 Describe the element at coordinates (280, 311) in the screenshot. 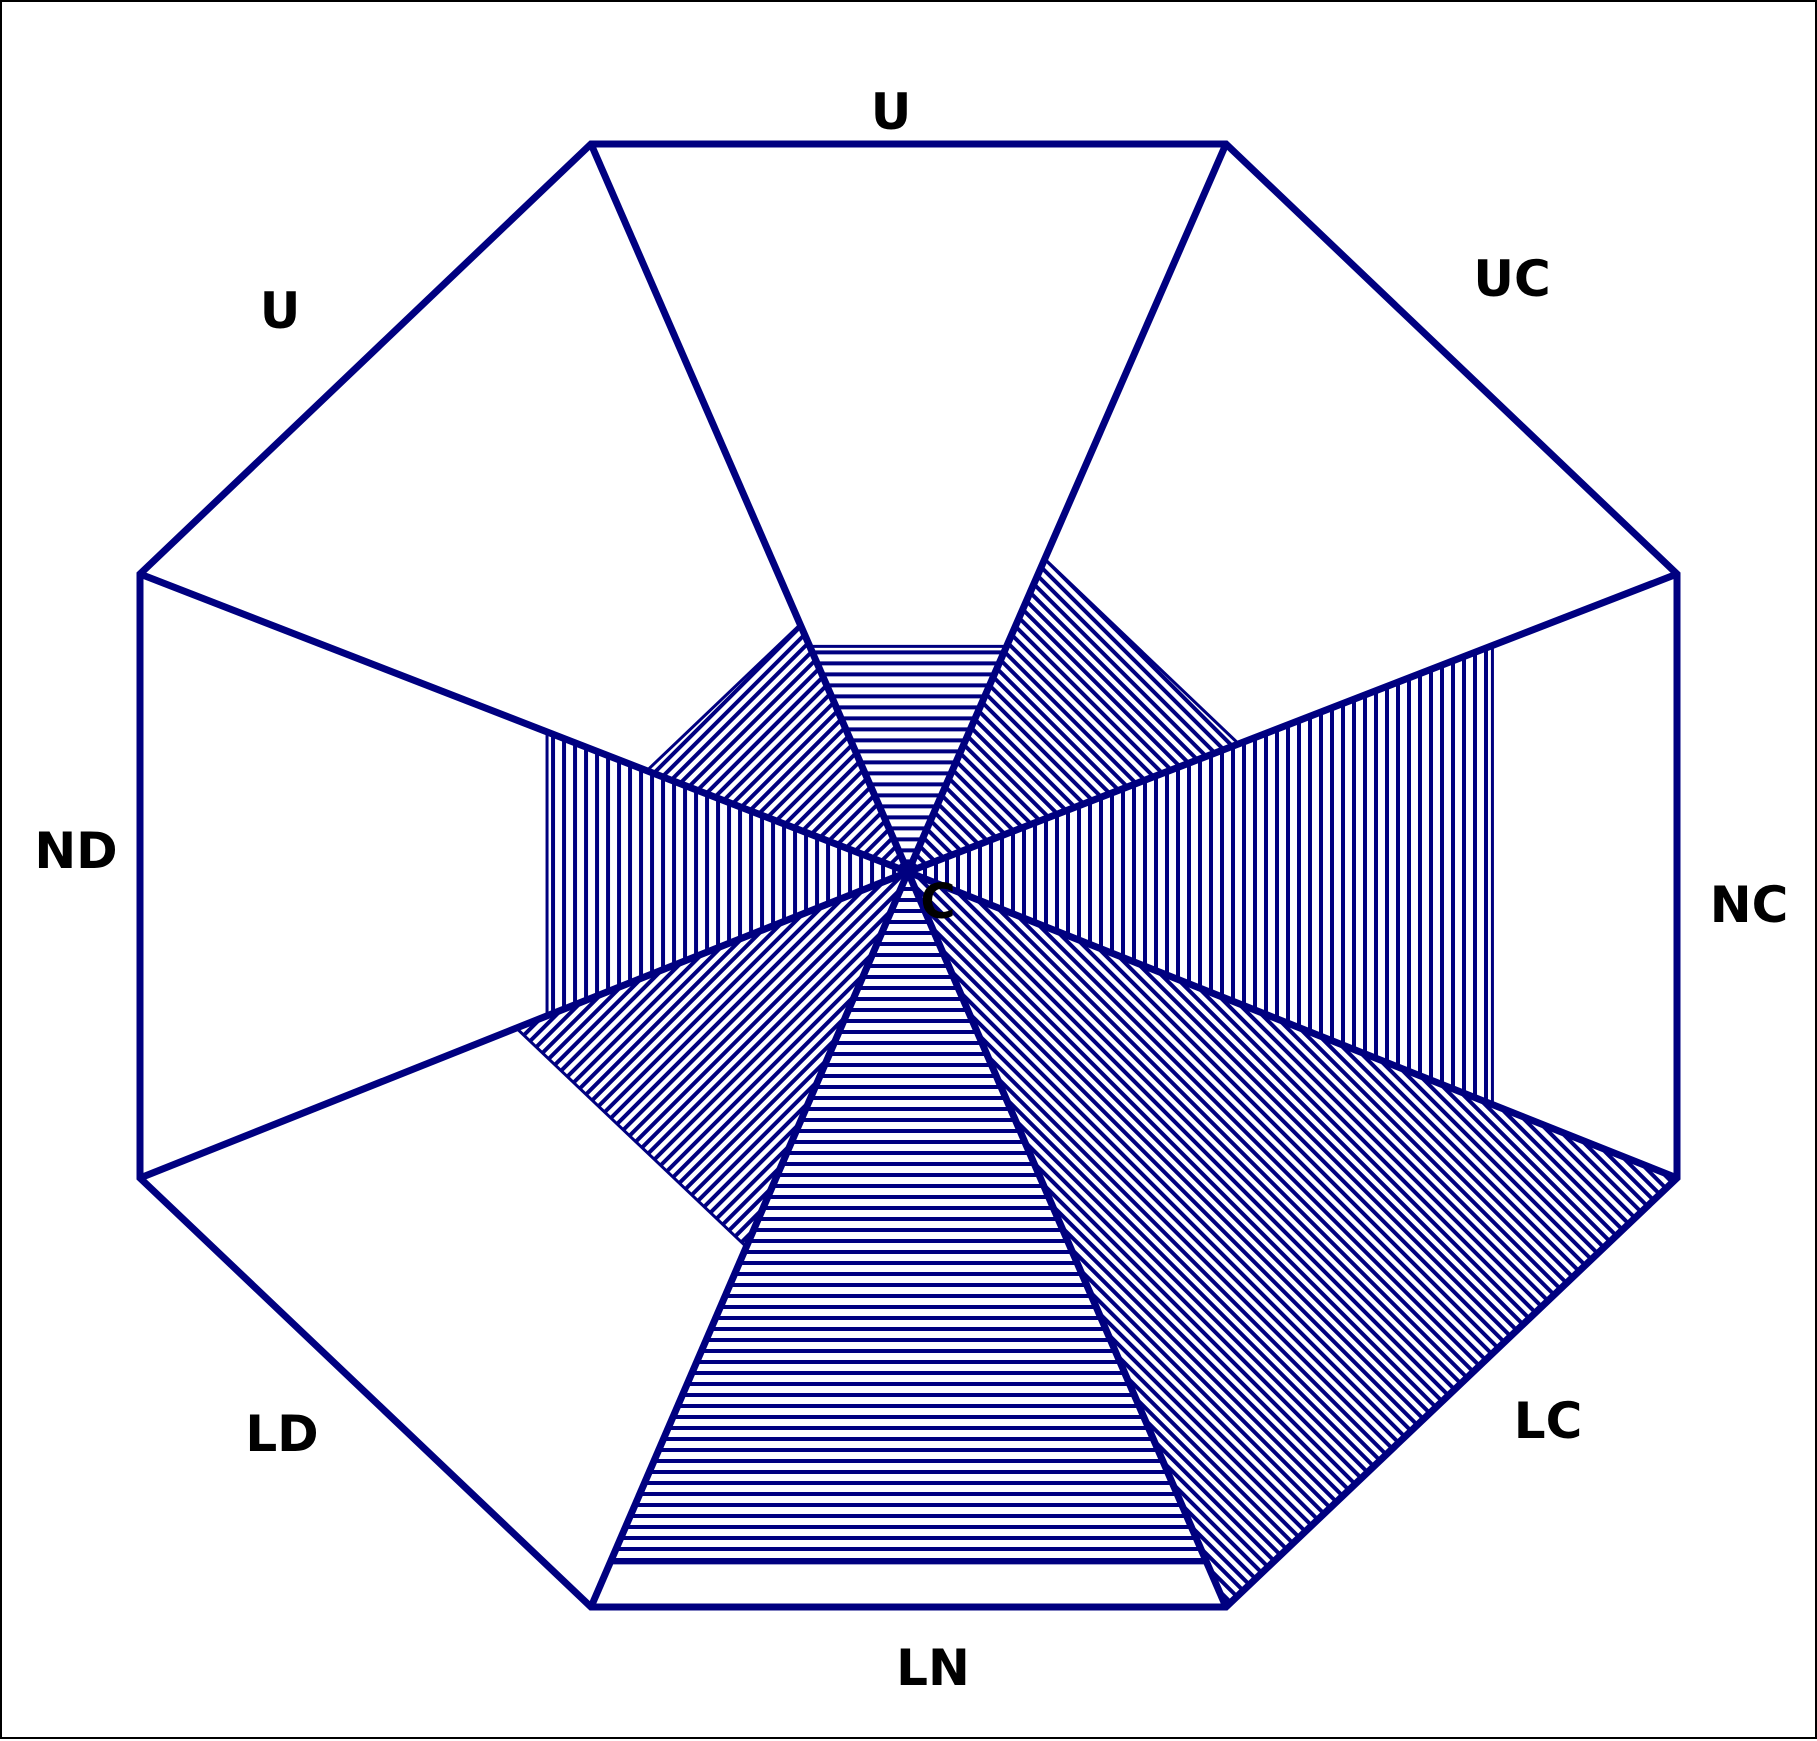

I see `label-u-left: U` at that location.